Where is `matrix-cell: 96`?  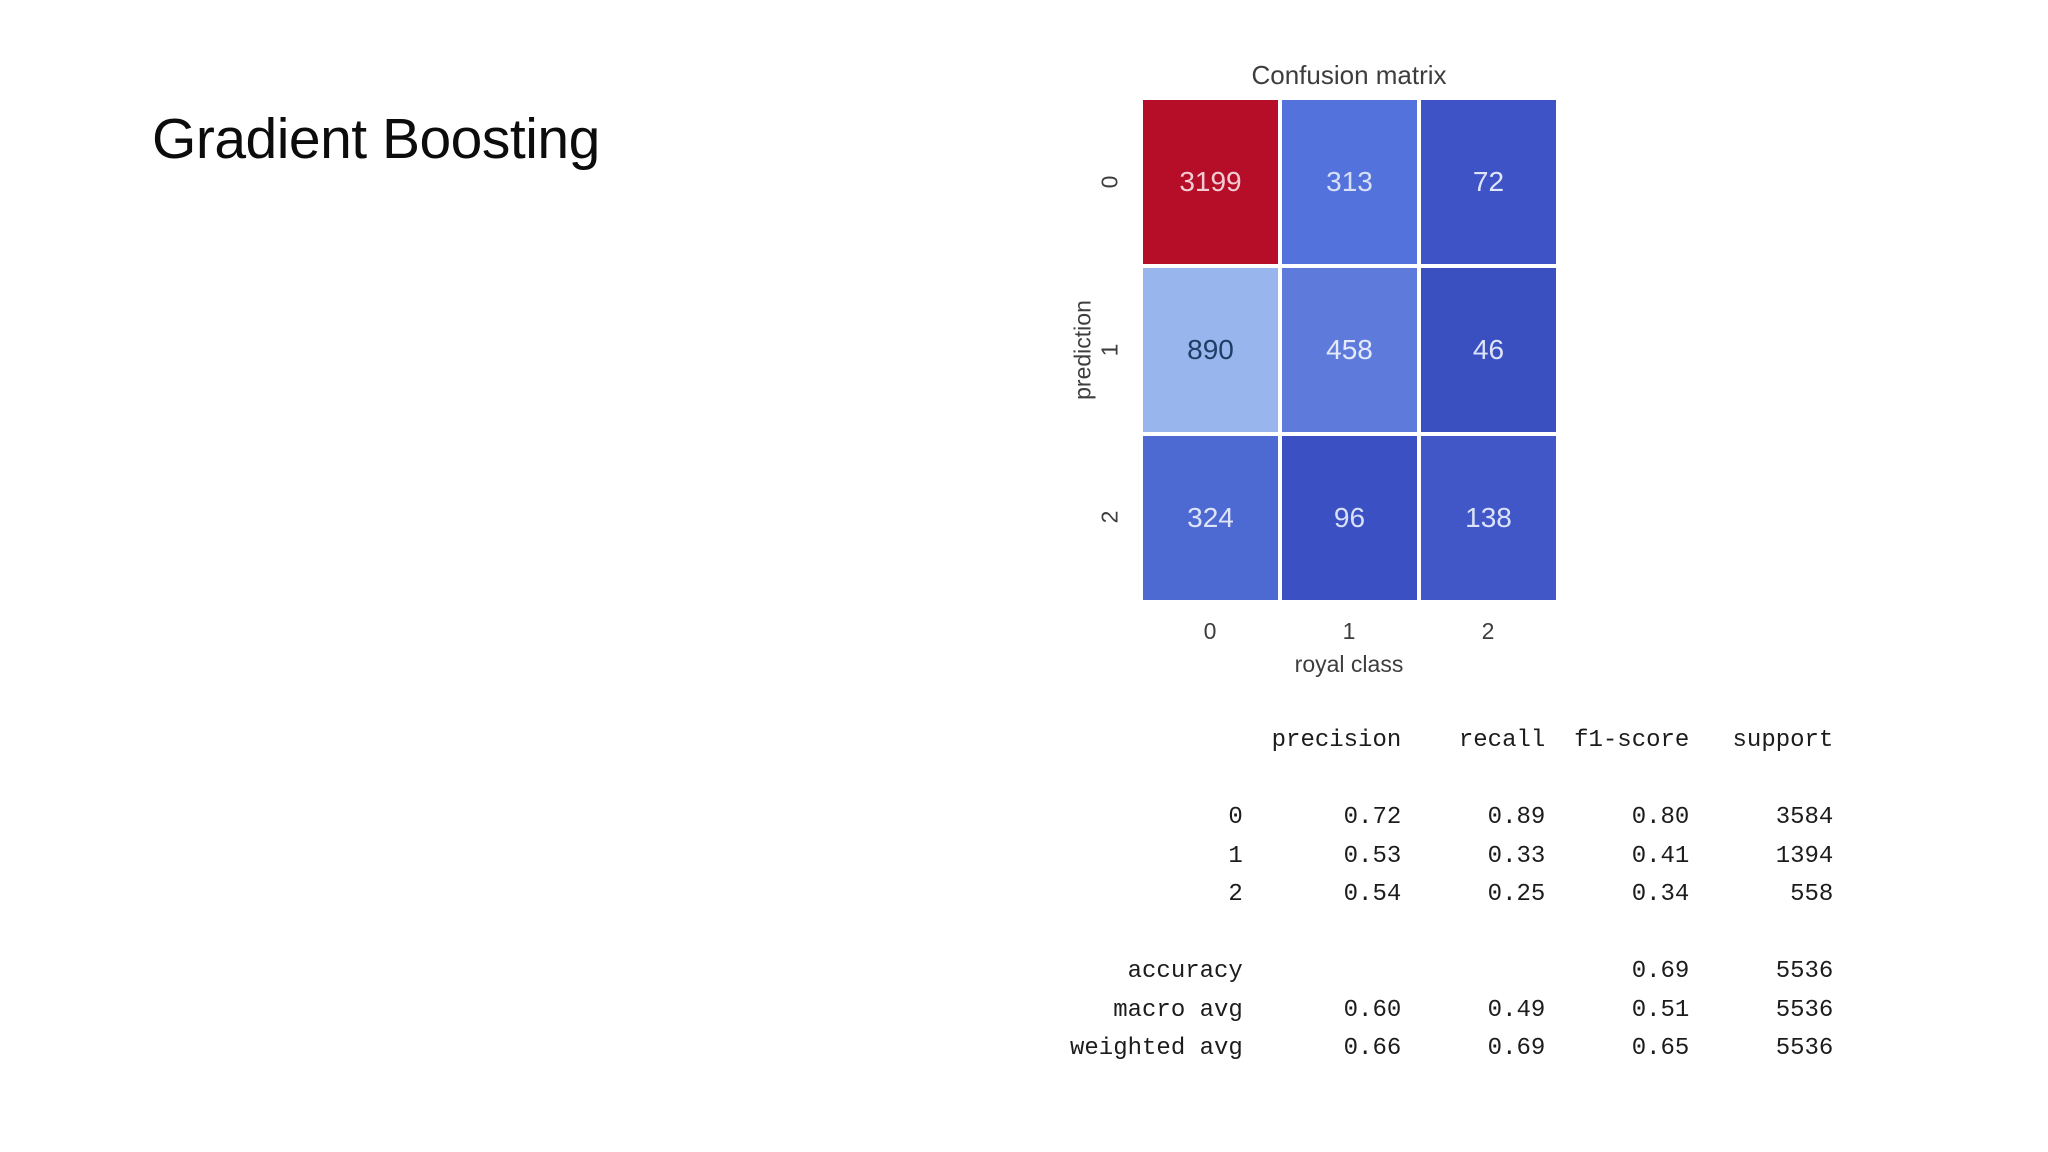
matrix-cell: 96 is located at coordinates (1349, 518).